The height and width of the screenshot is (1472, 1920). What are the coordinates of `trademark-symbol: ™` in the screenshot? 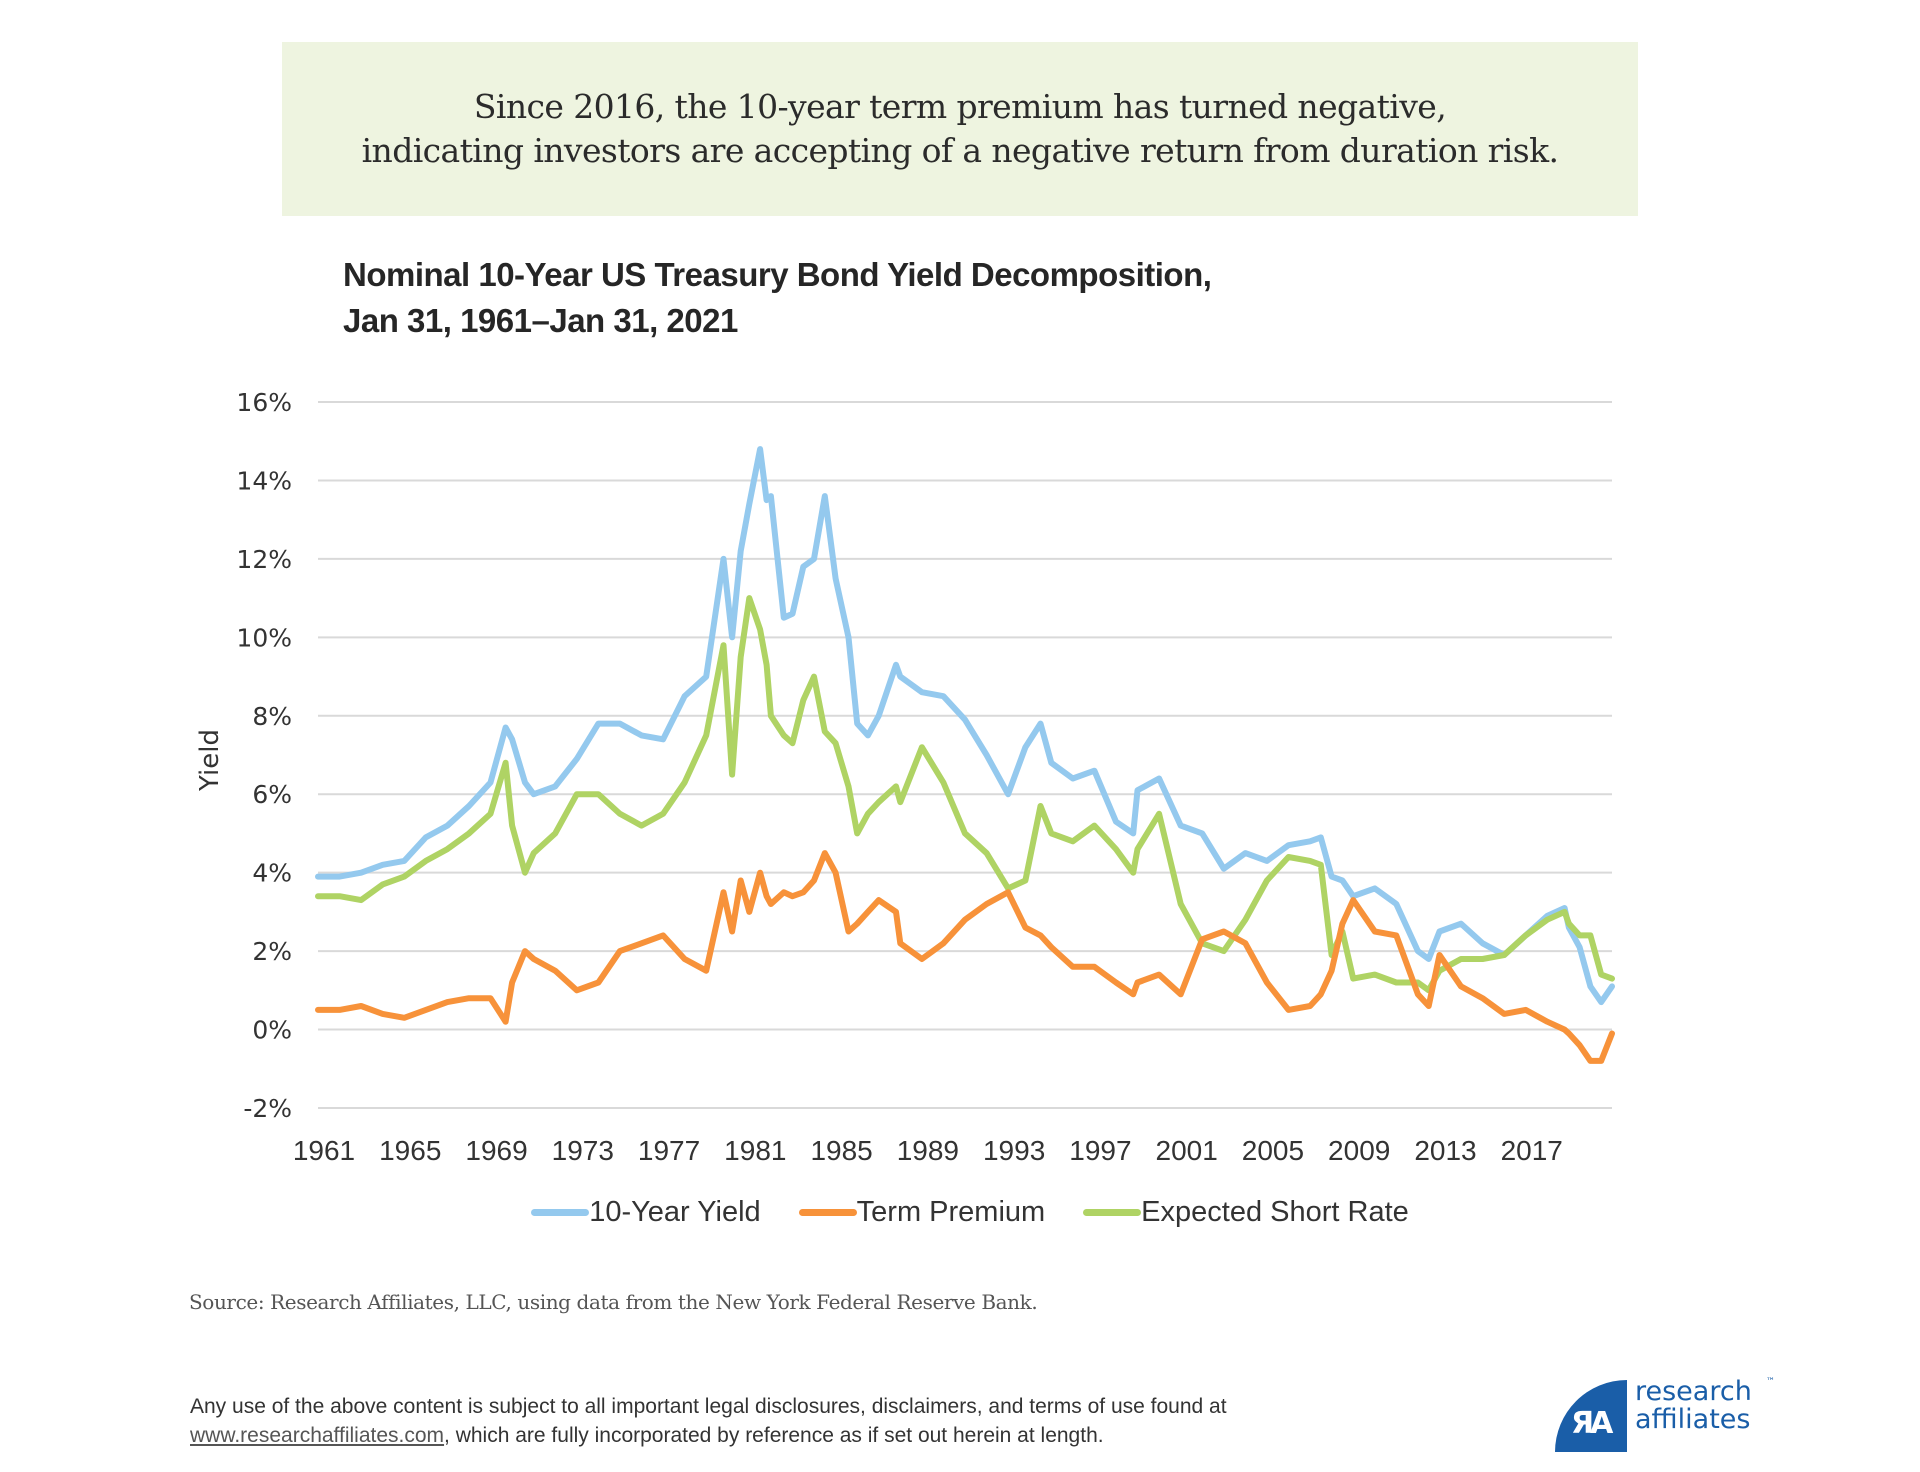 It's located at (1770, 1382).